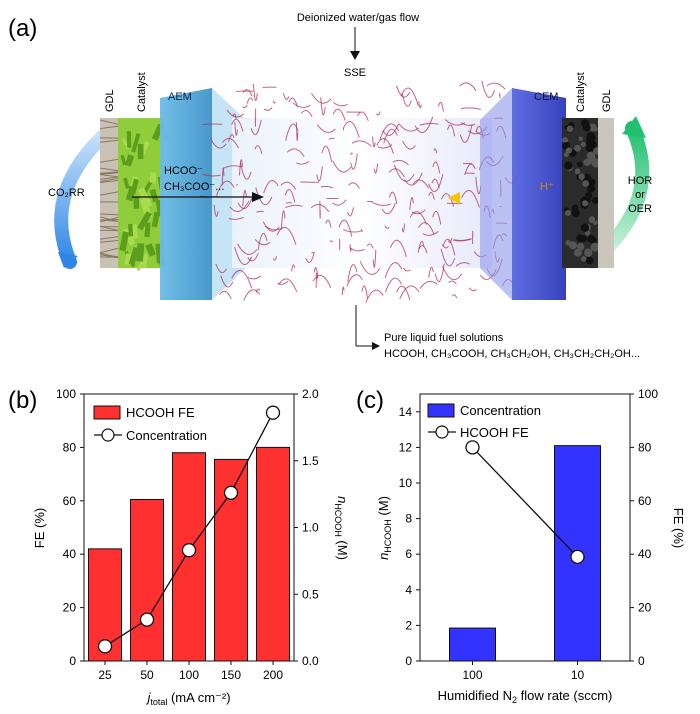 The width and height of the screenshot is (700, 714). Describe the element at coordinates (581, 92) in the screenshot. I see `right-catalyst-label: Catalyst` at that location.